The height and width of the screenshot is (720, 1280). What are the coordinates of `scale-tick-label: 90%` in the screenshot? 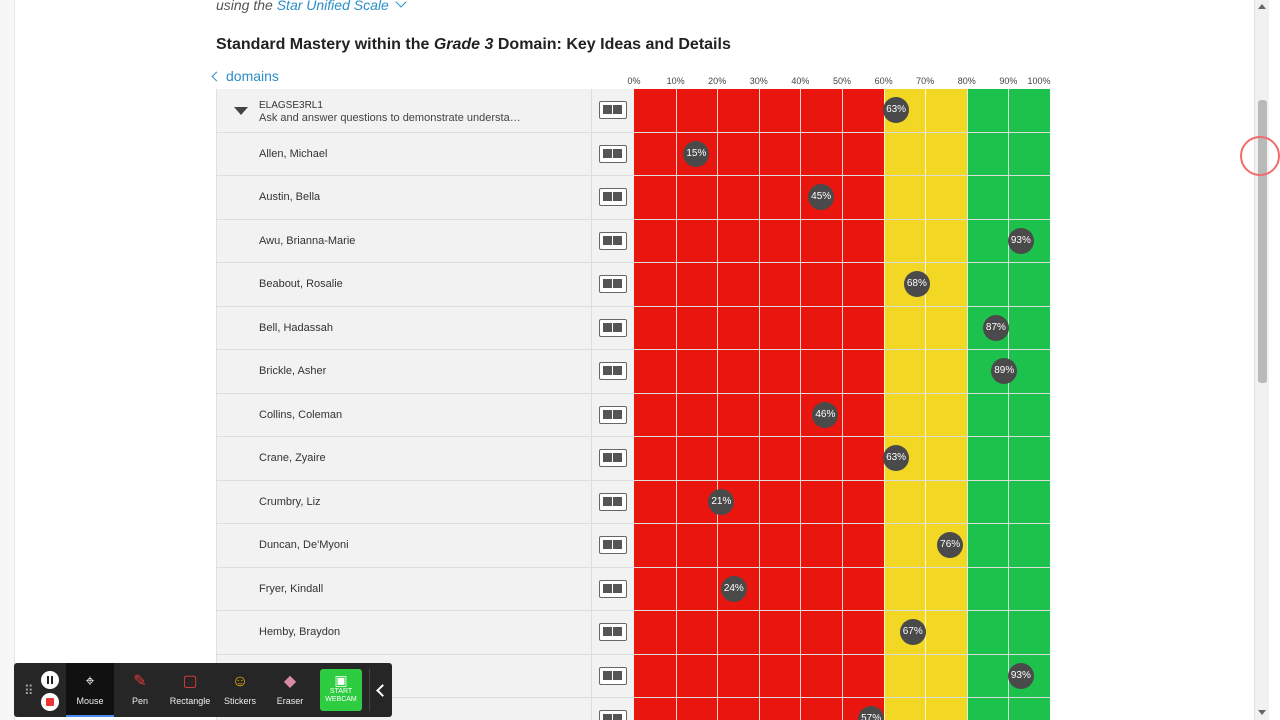 It's located at (1008, 81).